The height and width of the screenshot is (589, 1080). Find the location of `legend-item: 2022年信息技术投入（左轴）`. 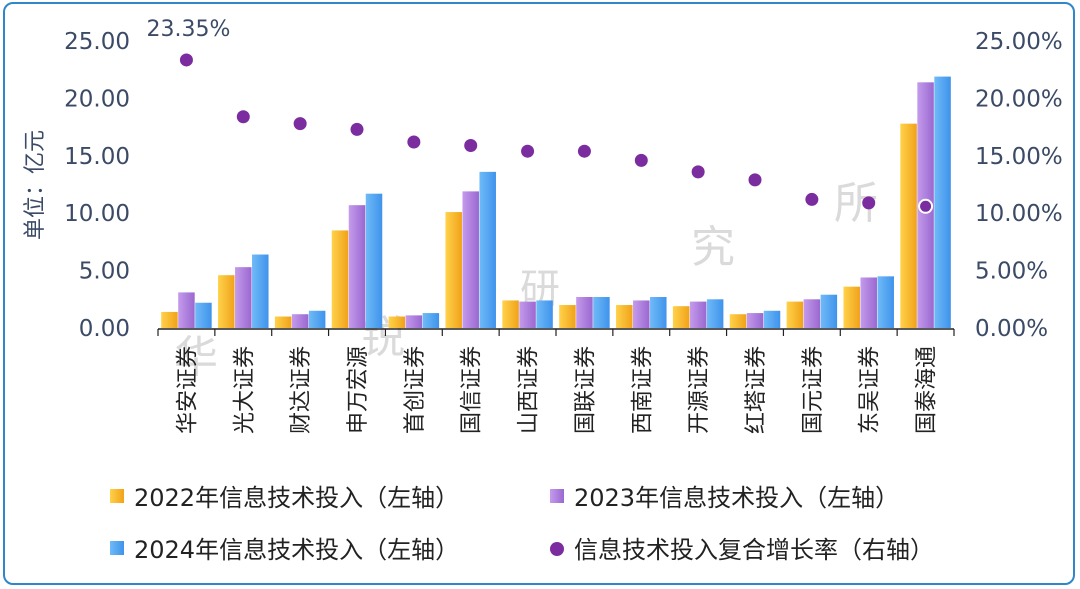

legend-item: 2022年信息技术投入（左轴） is located at coordinates (284, 498).